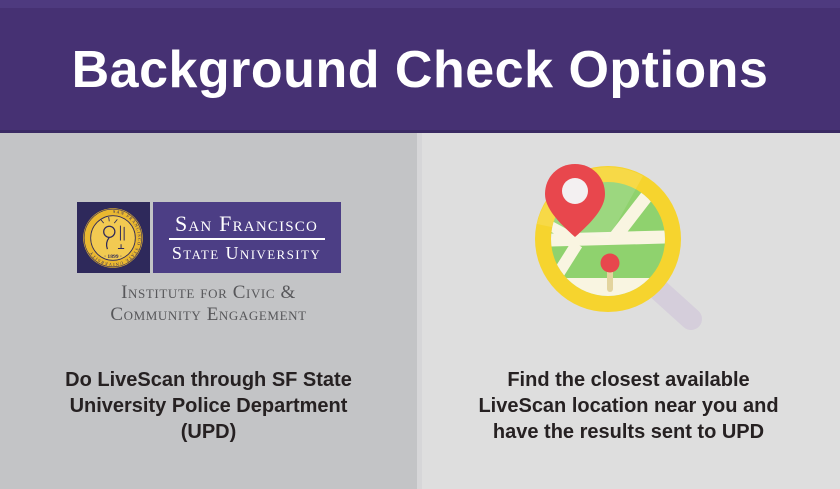 The image size is (840, 489). I want to click on map-dot-pin-icon, so click(610, 263).